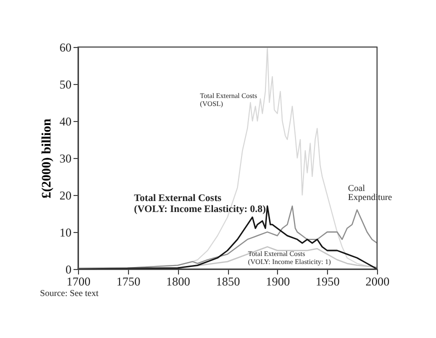 The width and height of the screenshot is (436, 338). Describe the element at coordinates (46, 158) in the screenshot. I see `y-axis-title: £(2000) billion` at that location.